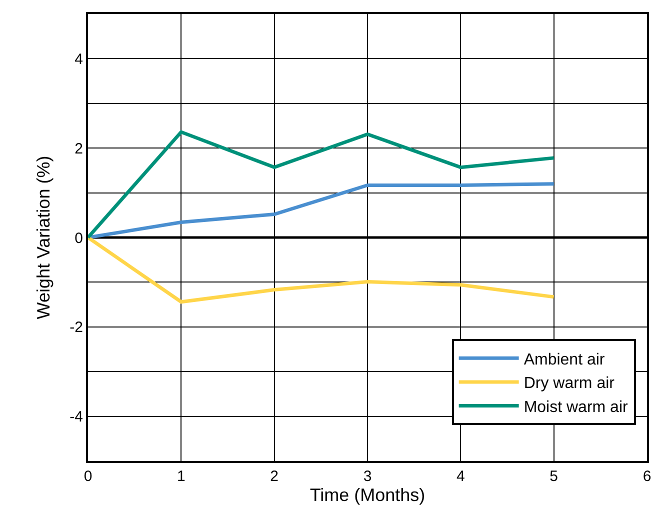  I want to click on x-axis-title: Time (Months), so click(368, 495).